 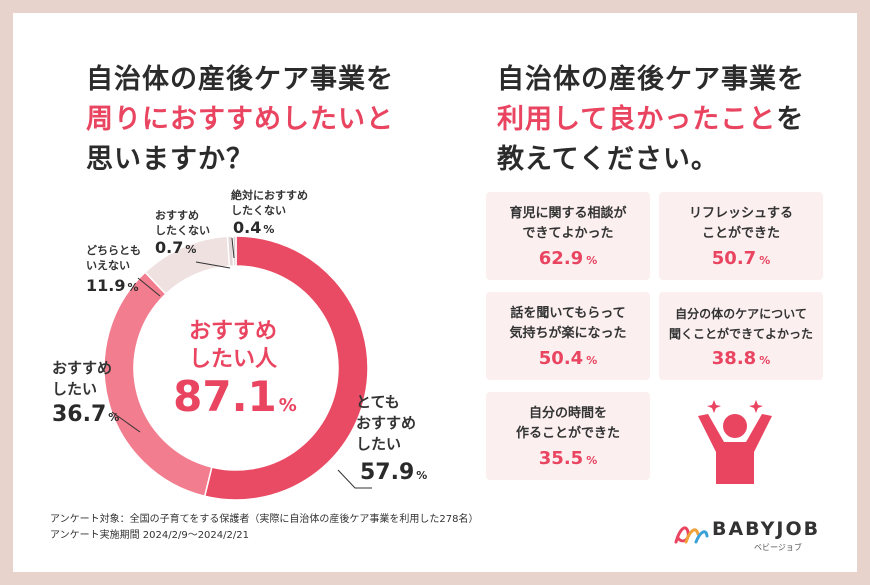 I want to click on babyjob-logo-text: BABYJOB, so click(x=766, y=529).